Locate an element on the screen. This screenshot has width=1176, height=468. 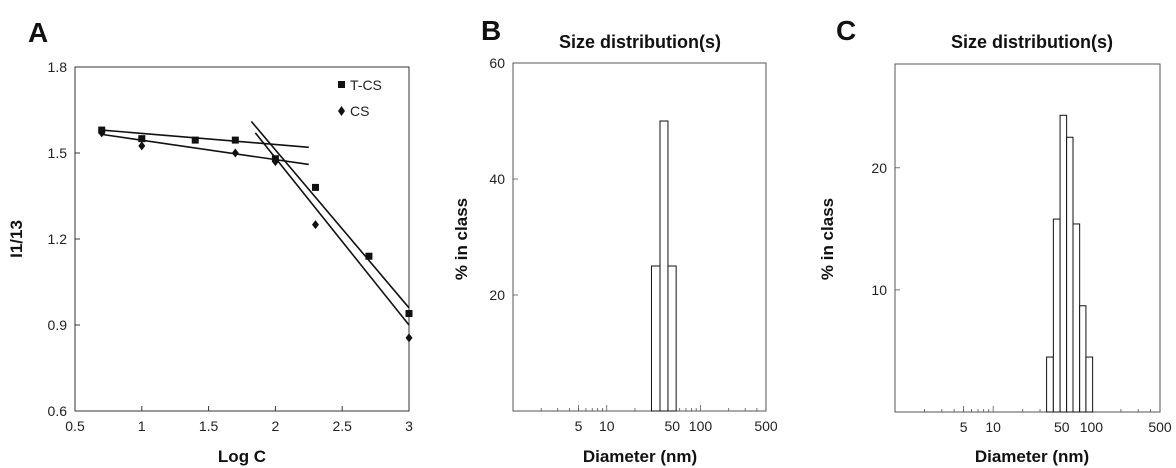
panel-c-x-axis-title: Diameter (nm) is located at coordinates (1032, 456).